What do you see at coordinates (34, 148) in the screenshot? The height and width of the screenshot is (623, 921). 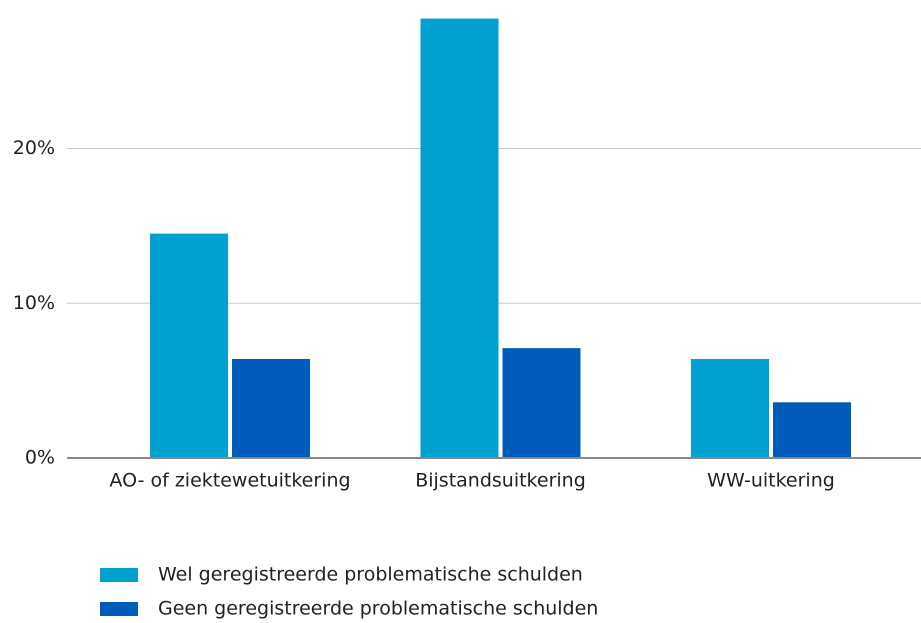 I see `y-tick-label: 20%` at bounding box center [34, 148].